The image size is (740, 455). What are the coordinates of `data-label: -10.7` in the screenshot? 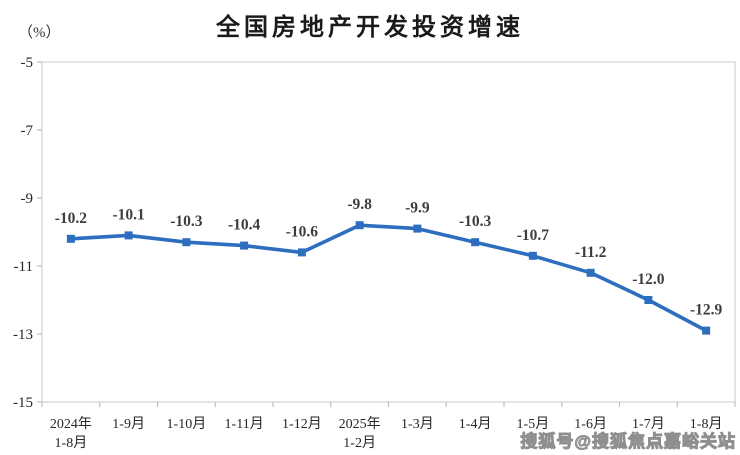 It's located at (533, 235).